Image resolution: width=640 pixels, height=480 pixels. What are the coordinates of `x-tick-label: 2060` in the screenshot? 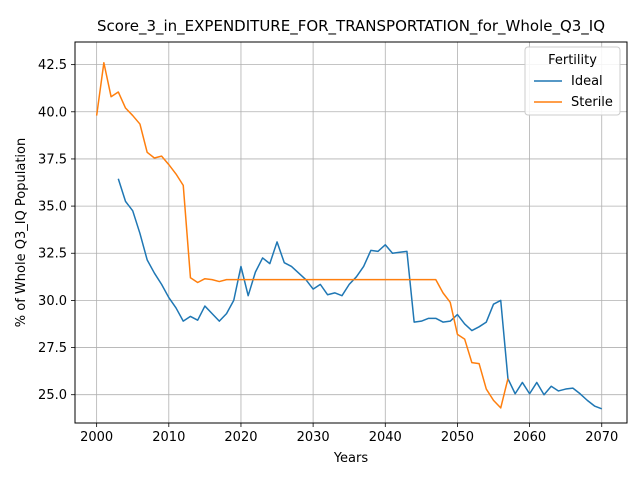 It's located at (529, 437).